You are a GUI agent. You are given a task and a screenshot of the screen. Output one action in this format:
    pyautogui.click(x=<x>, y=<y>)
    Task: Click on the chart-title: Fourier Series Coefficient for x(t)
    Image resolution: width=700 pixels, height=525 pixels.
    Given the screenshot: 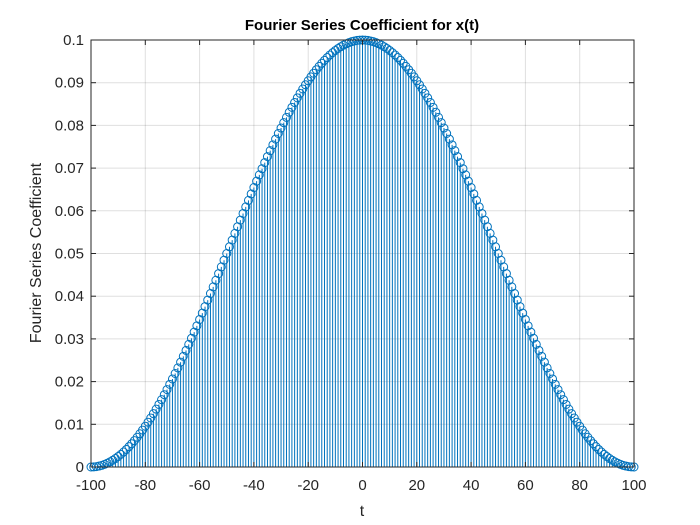 What is the action you would take?
    pyautogui.click(x=362, y=25)
    